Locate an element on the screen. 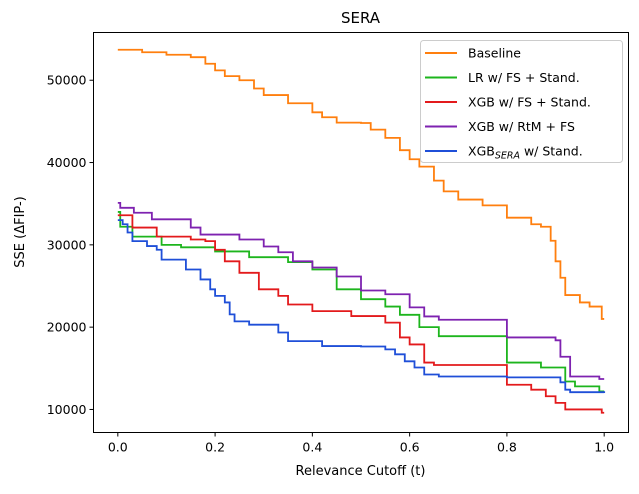 The height and width of the screenshot is (494, 639). y-tick-label: 30000 is located at coordinates (67, 244).